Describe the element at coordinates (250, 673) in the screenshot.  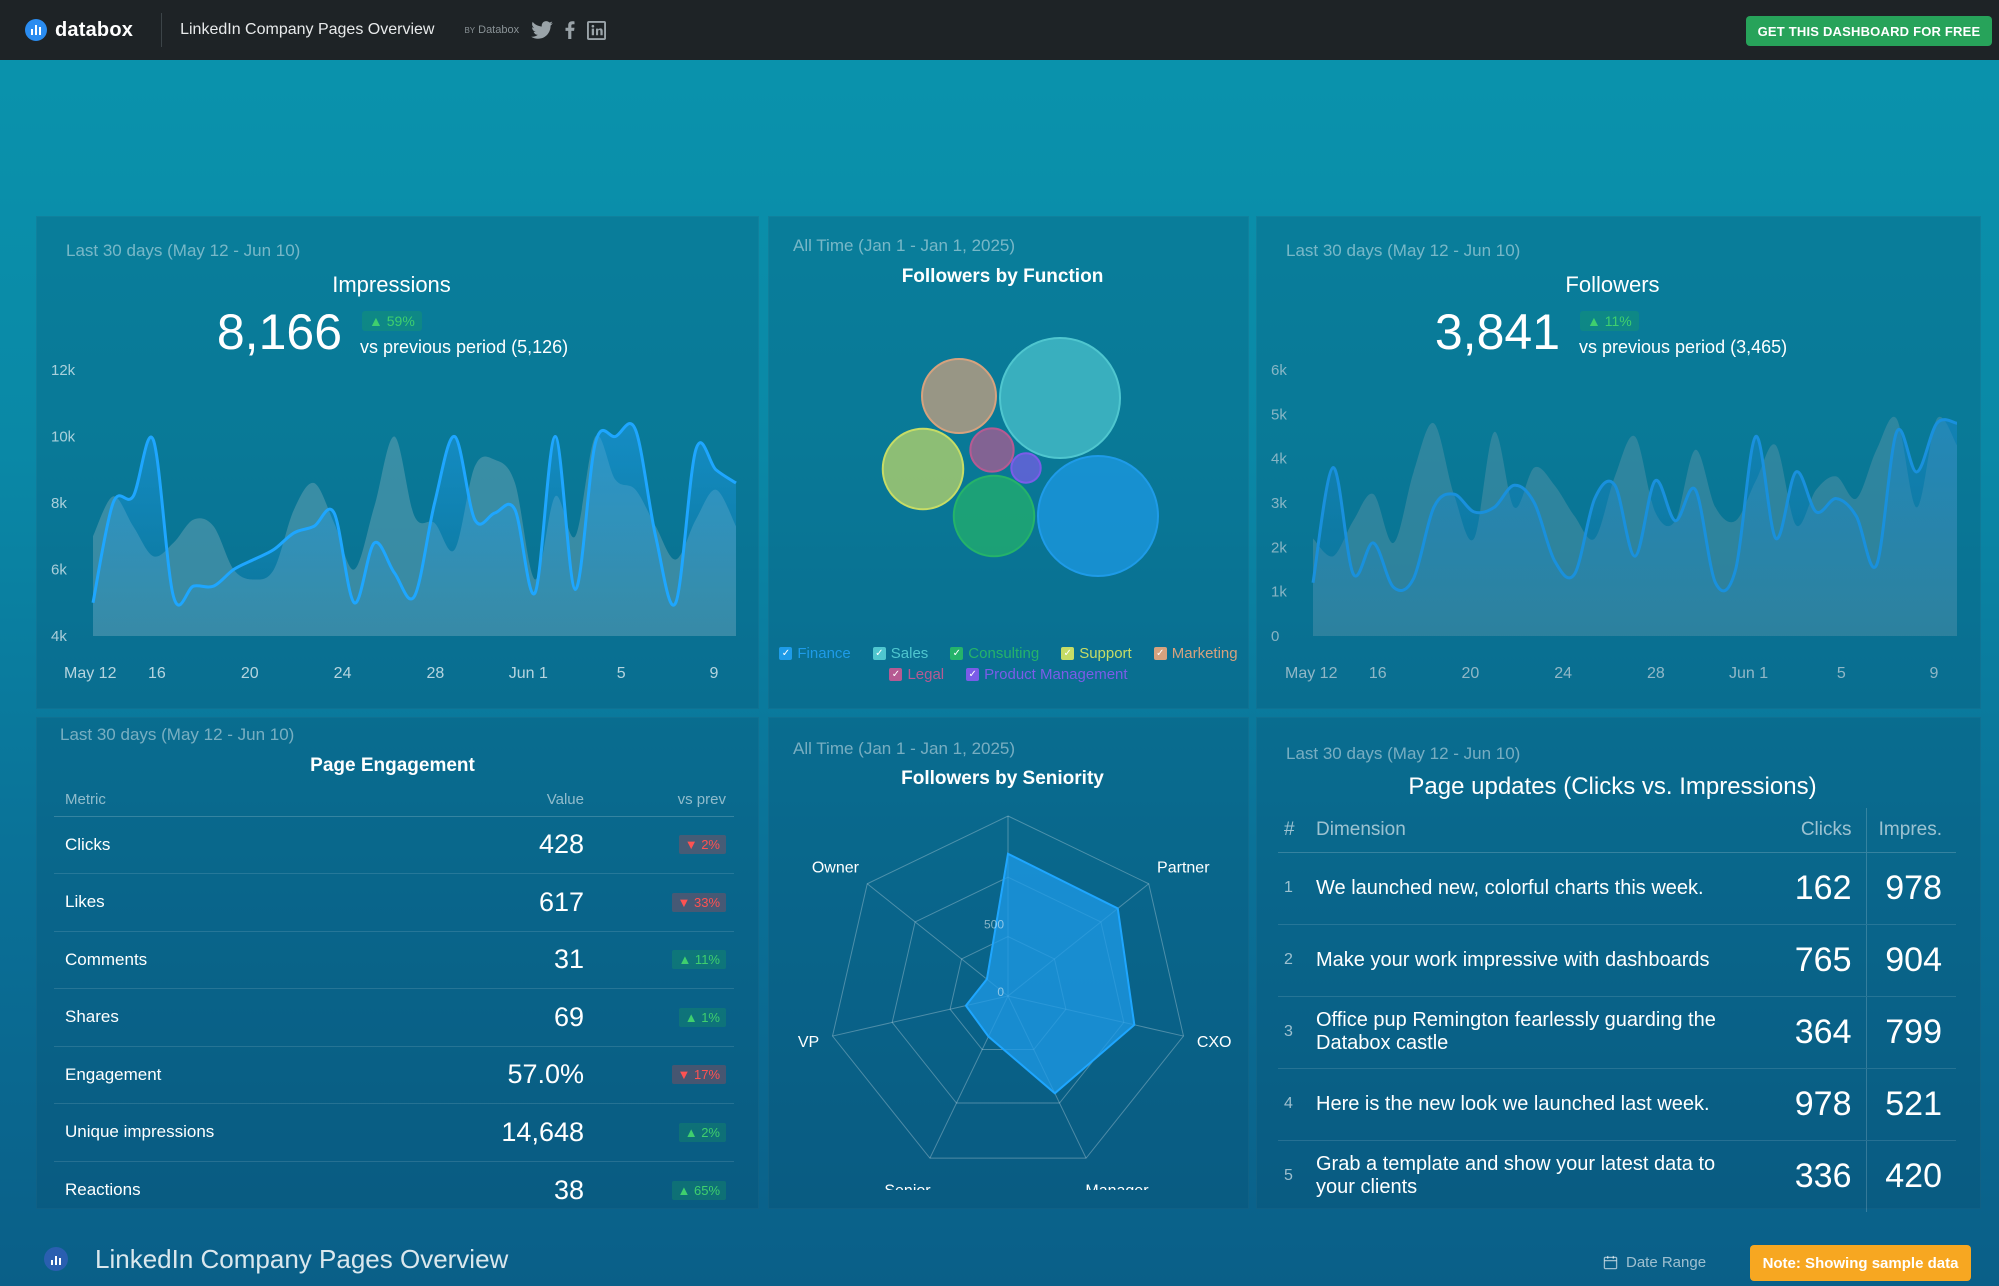
I see `x-tick-label: 20` at that location.